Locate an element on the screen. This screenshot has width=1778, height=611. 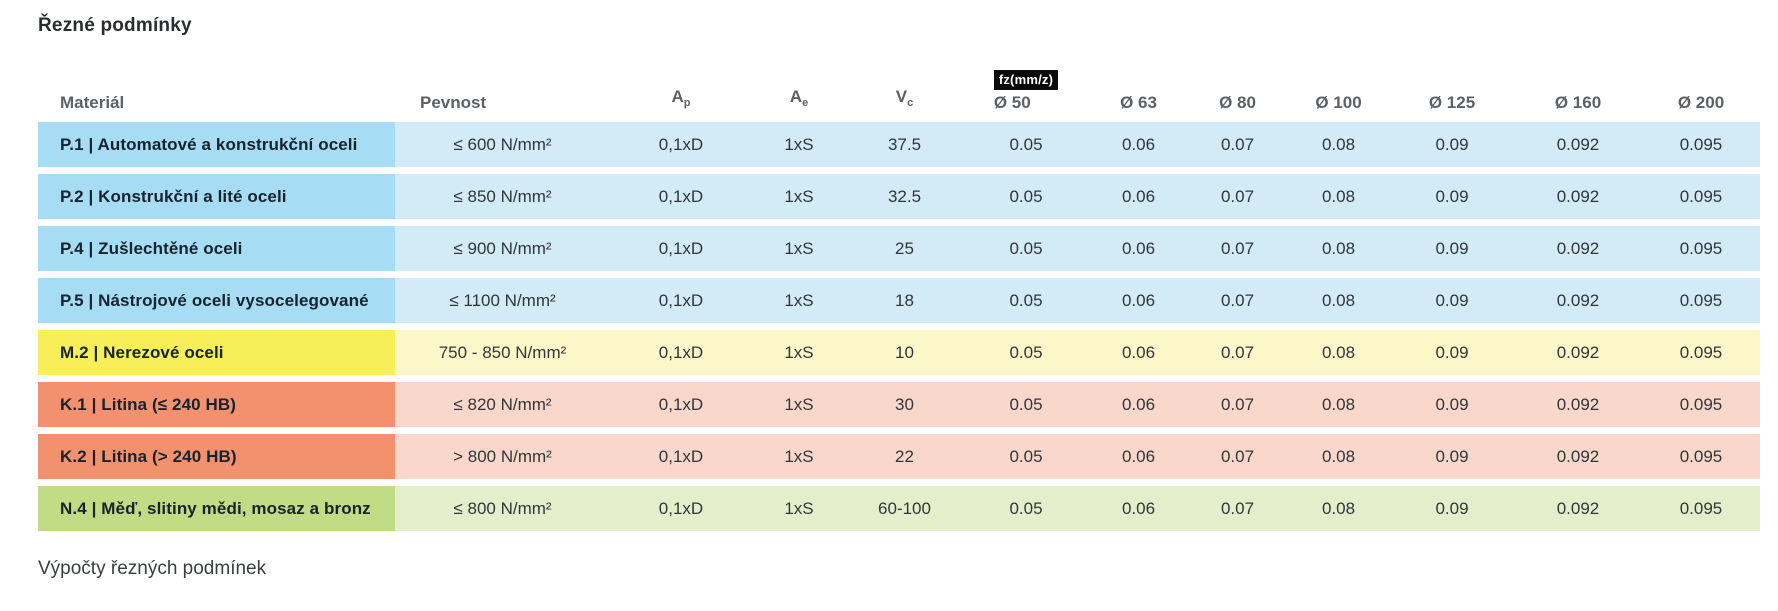
column-header-label: Ø 80 is located at coordinates (1237, 102).